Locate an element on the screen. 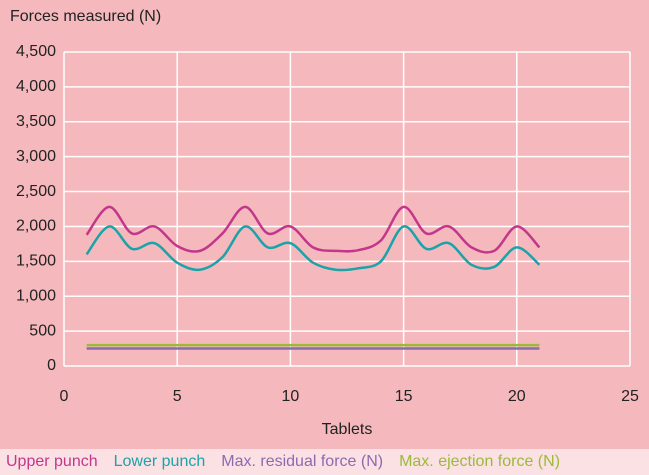  y-tick-label: 2,500 is located at coordinates (36, 191).